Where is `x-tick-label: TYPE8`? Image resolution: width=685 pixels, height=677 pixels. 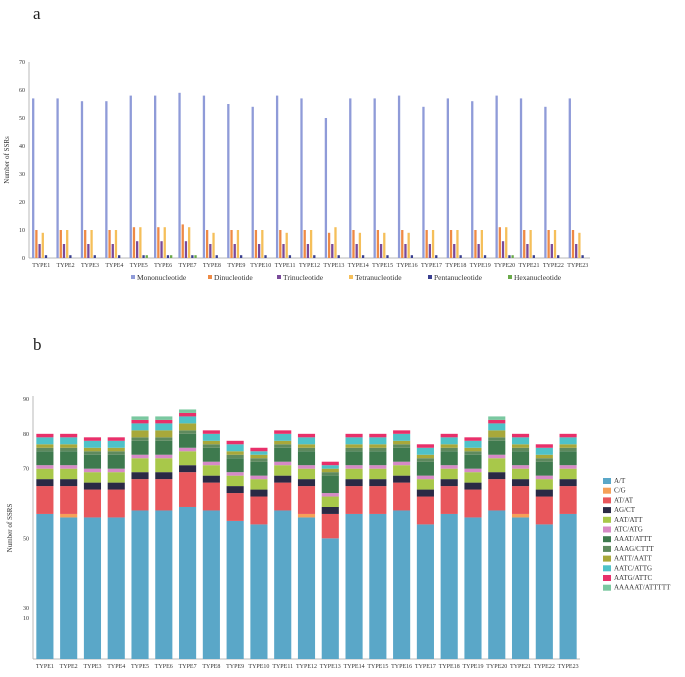
x-tick-label: TYPE8 is located at coordinates (212, 266).